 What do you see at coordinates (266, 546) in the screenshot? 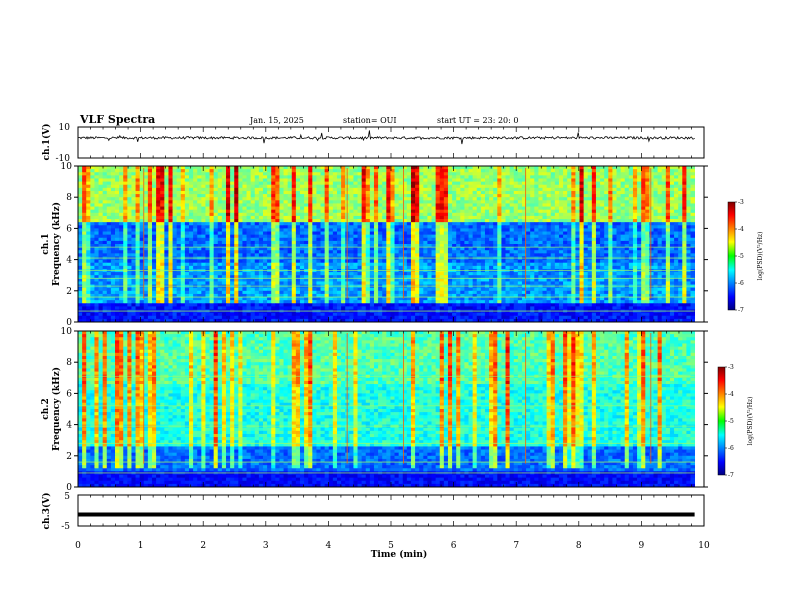
I see `time-tick-label: 3` at bounding box center [266, 546].